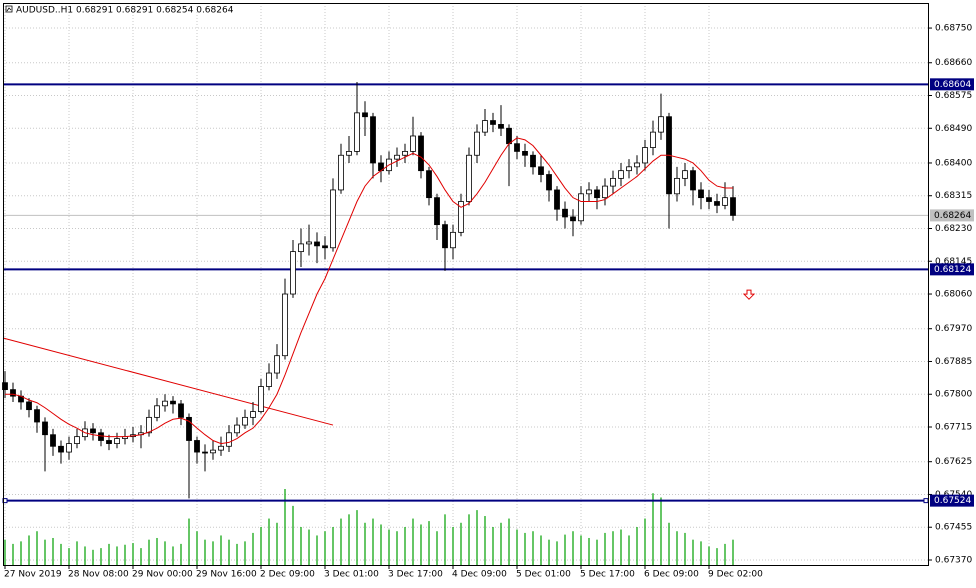 The width and height of the screenshot is (976, 588). What do you see at coordinates (926, 501) in the screenshot?
I see `level-handle` at bounding box center [926, 501].